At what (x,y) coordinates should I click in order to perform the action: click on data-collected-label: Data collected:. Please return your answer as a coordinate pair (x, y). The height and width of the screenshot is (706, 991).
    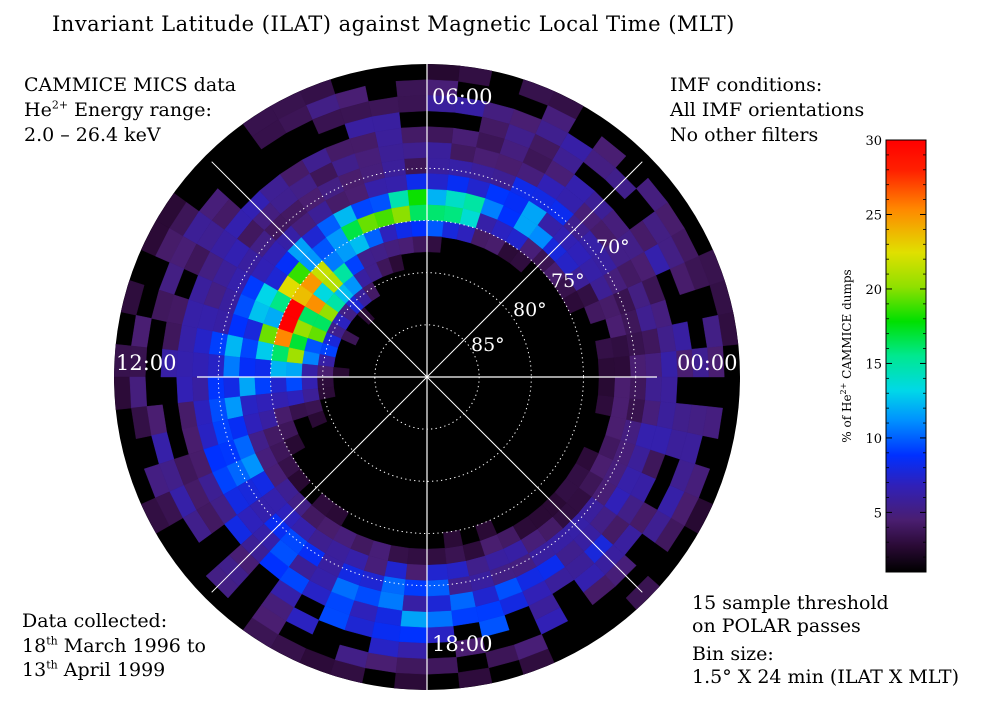
    Looking at the image, I should click on (95, 621).